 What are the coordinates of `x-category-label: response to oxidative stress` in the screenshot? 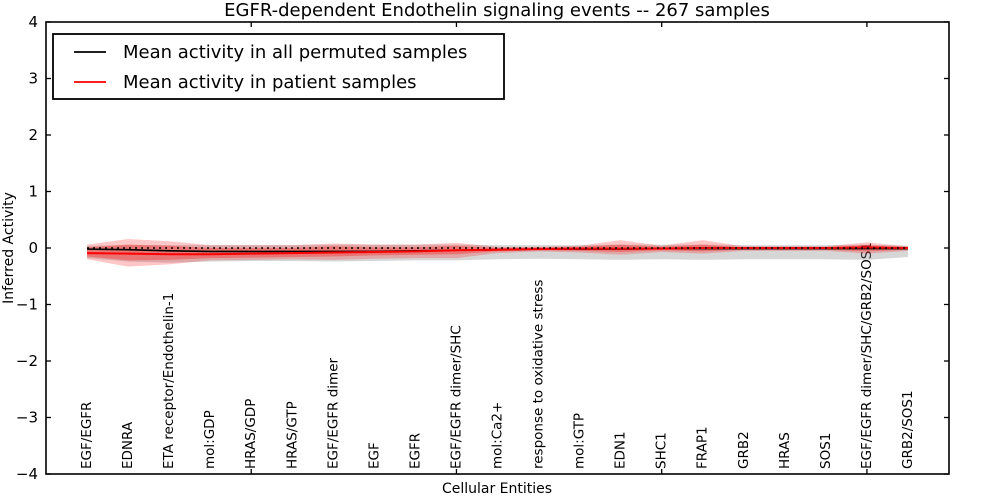 It's located at (539, 374).